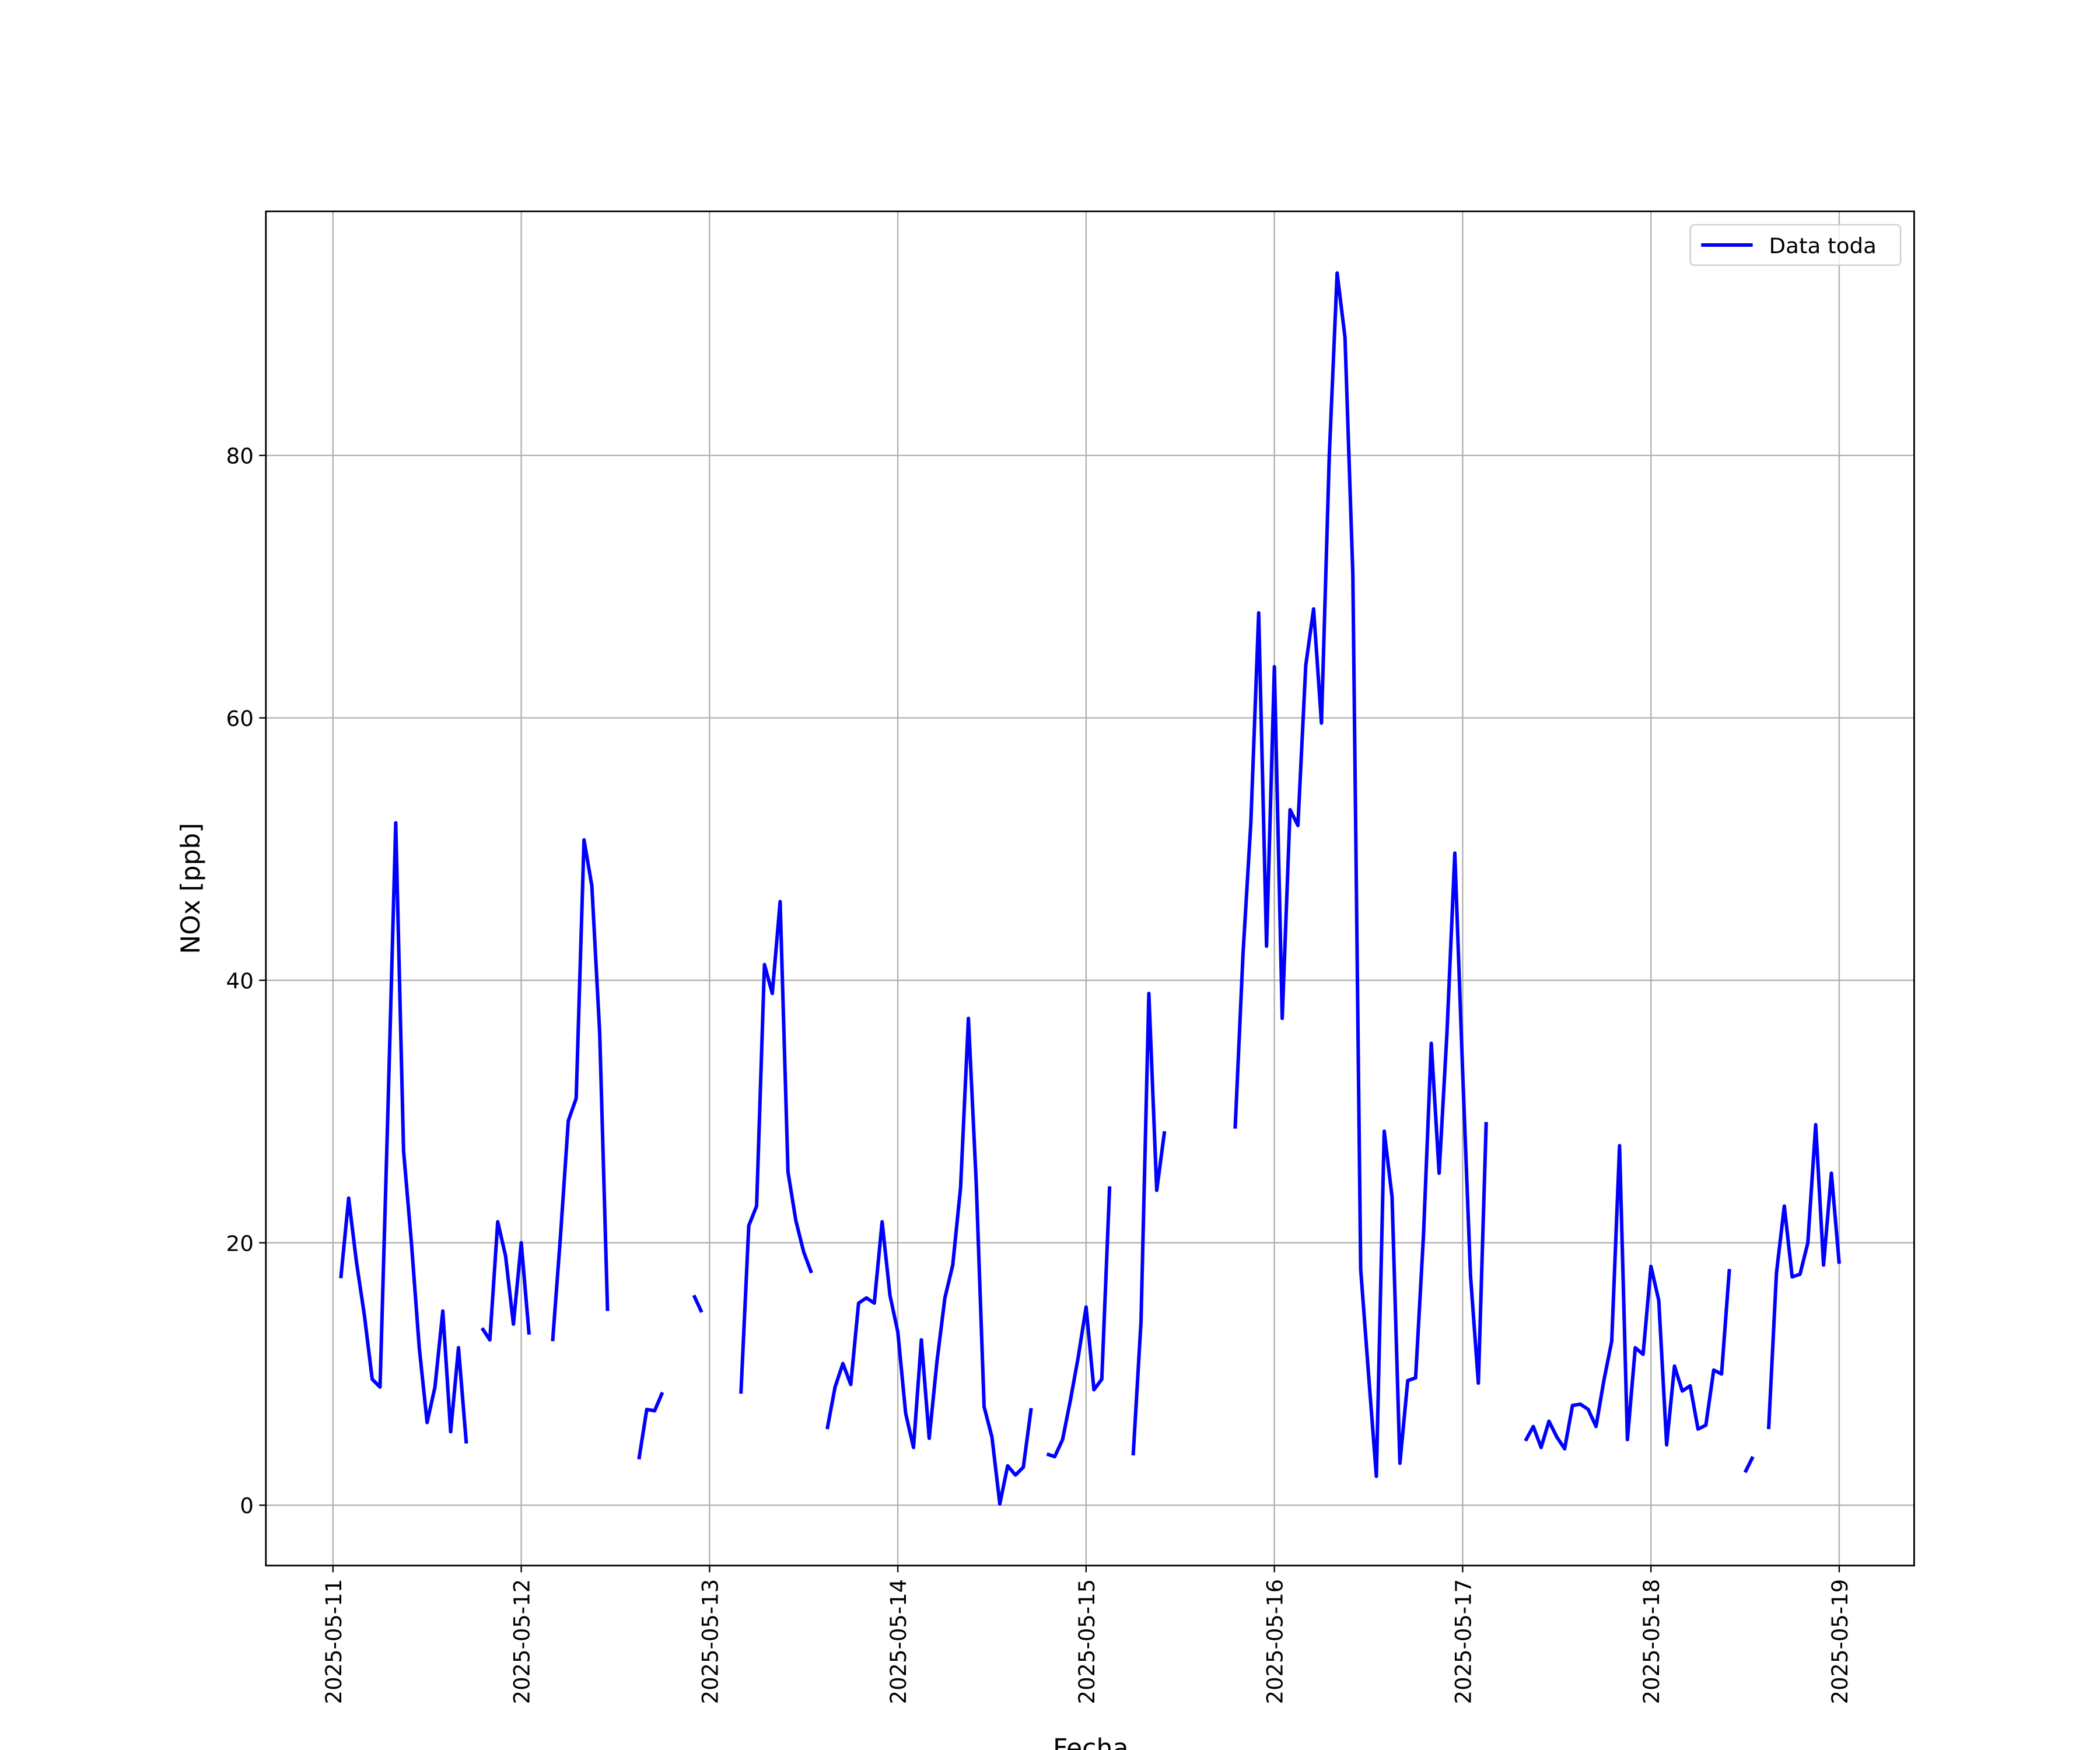  I want to click on legend-box, so click(1796, 245).